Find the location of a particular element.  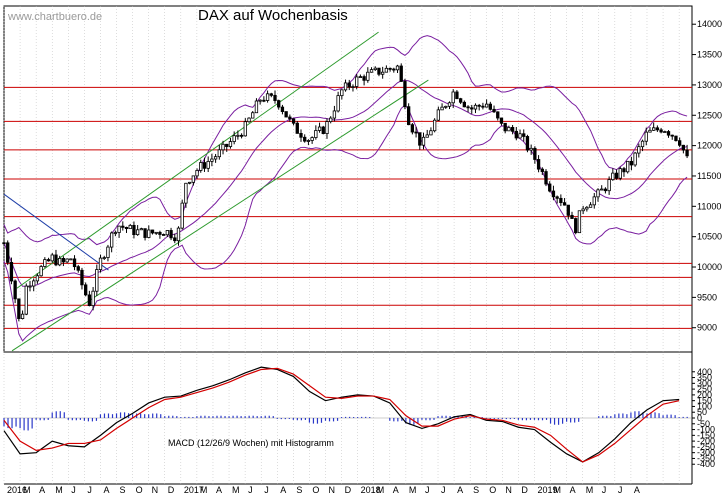

month-label: 2018 is located at coordinates (371, 490).